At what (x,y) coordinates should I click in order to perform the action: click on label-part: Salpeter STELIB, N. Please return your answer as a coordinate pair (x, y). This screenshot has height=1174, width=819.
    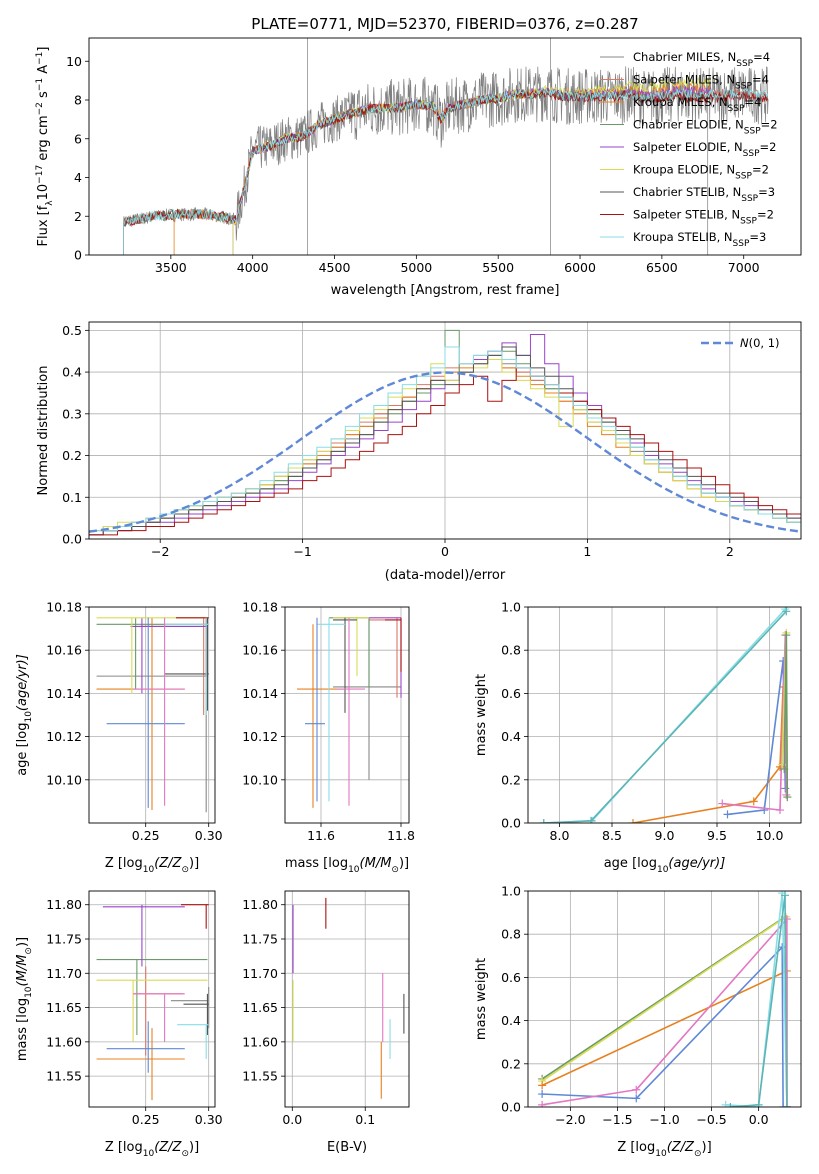
    Looking at the image, I should click on (686, 215).